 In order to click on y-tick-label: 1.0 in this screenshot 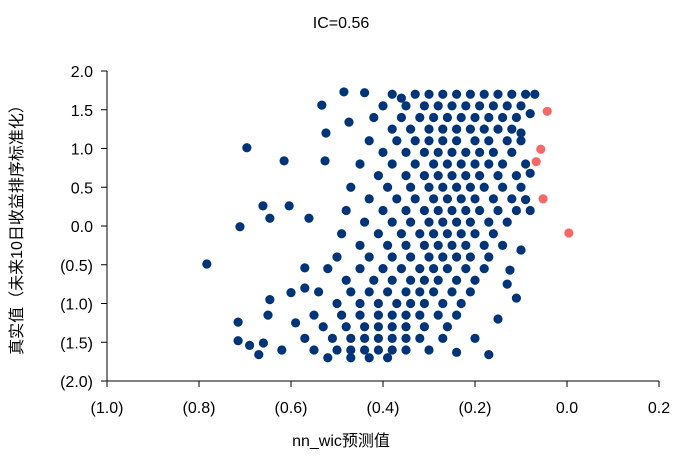, I will do `click(82, 150)`.